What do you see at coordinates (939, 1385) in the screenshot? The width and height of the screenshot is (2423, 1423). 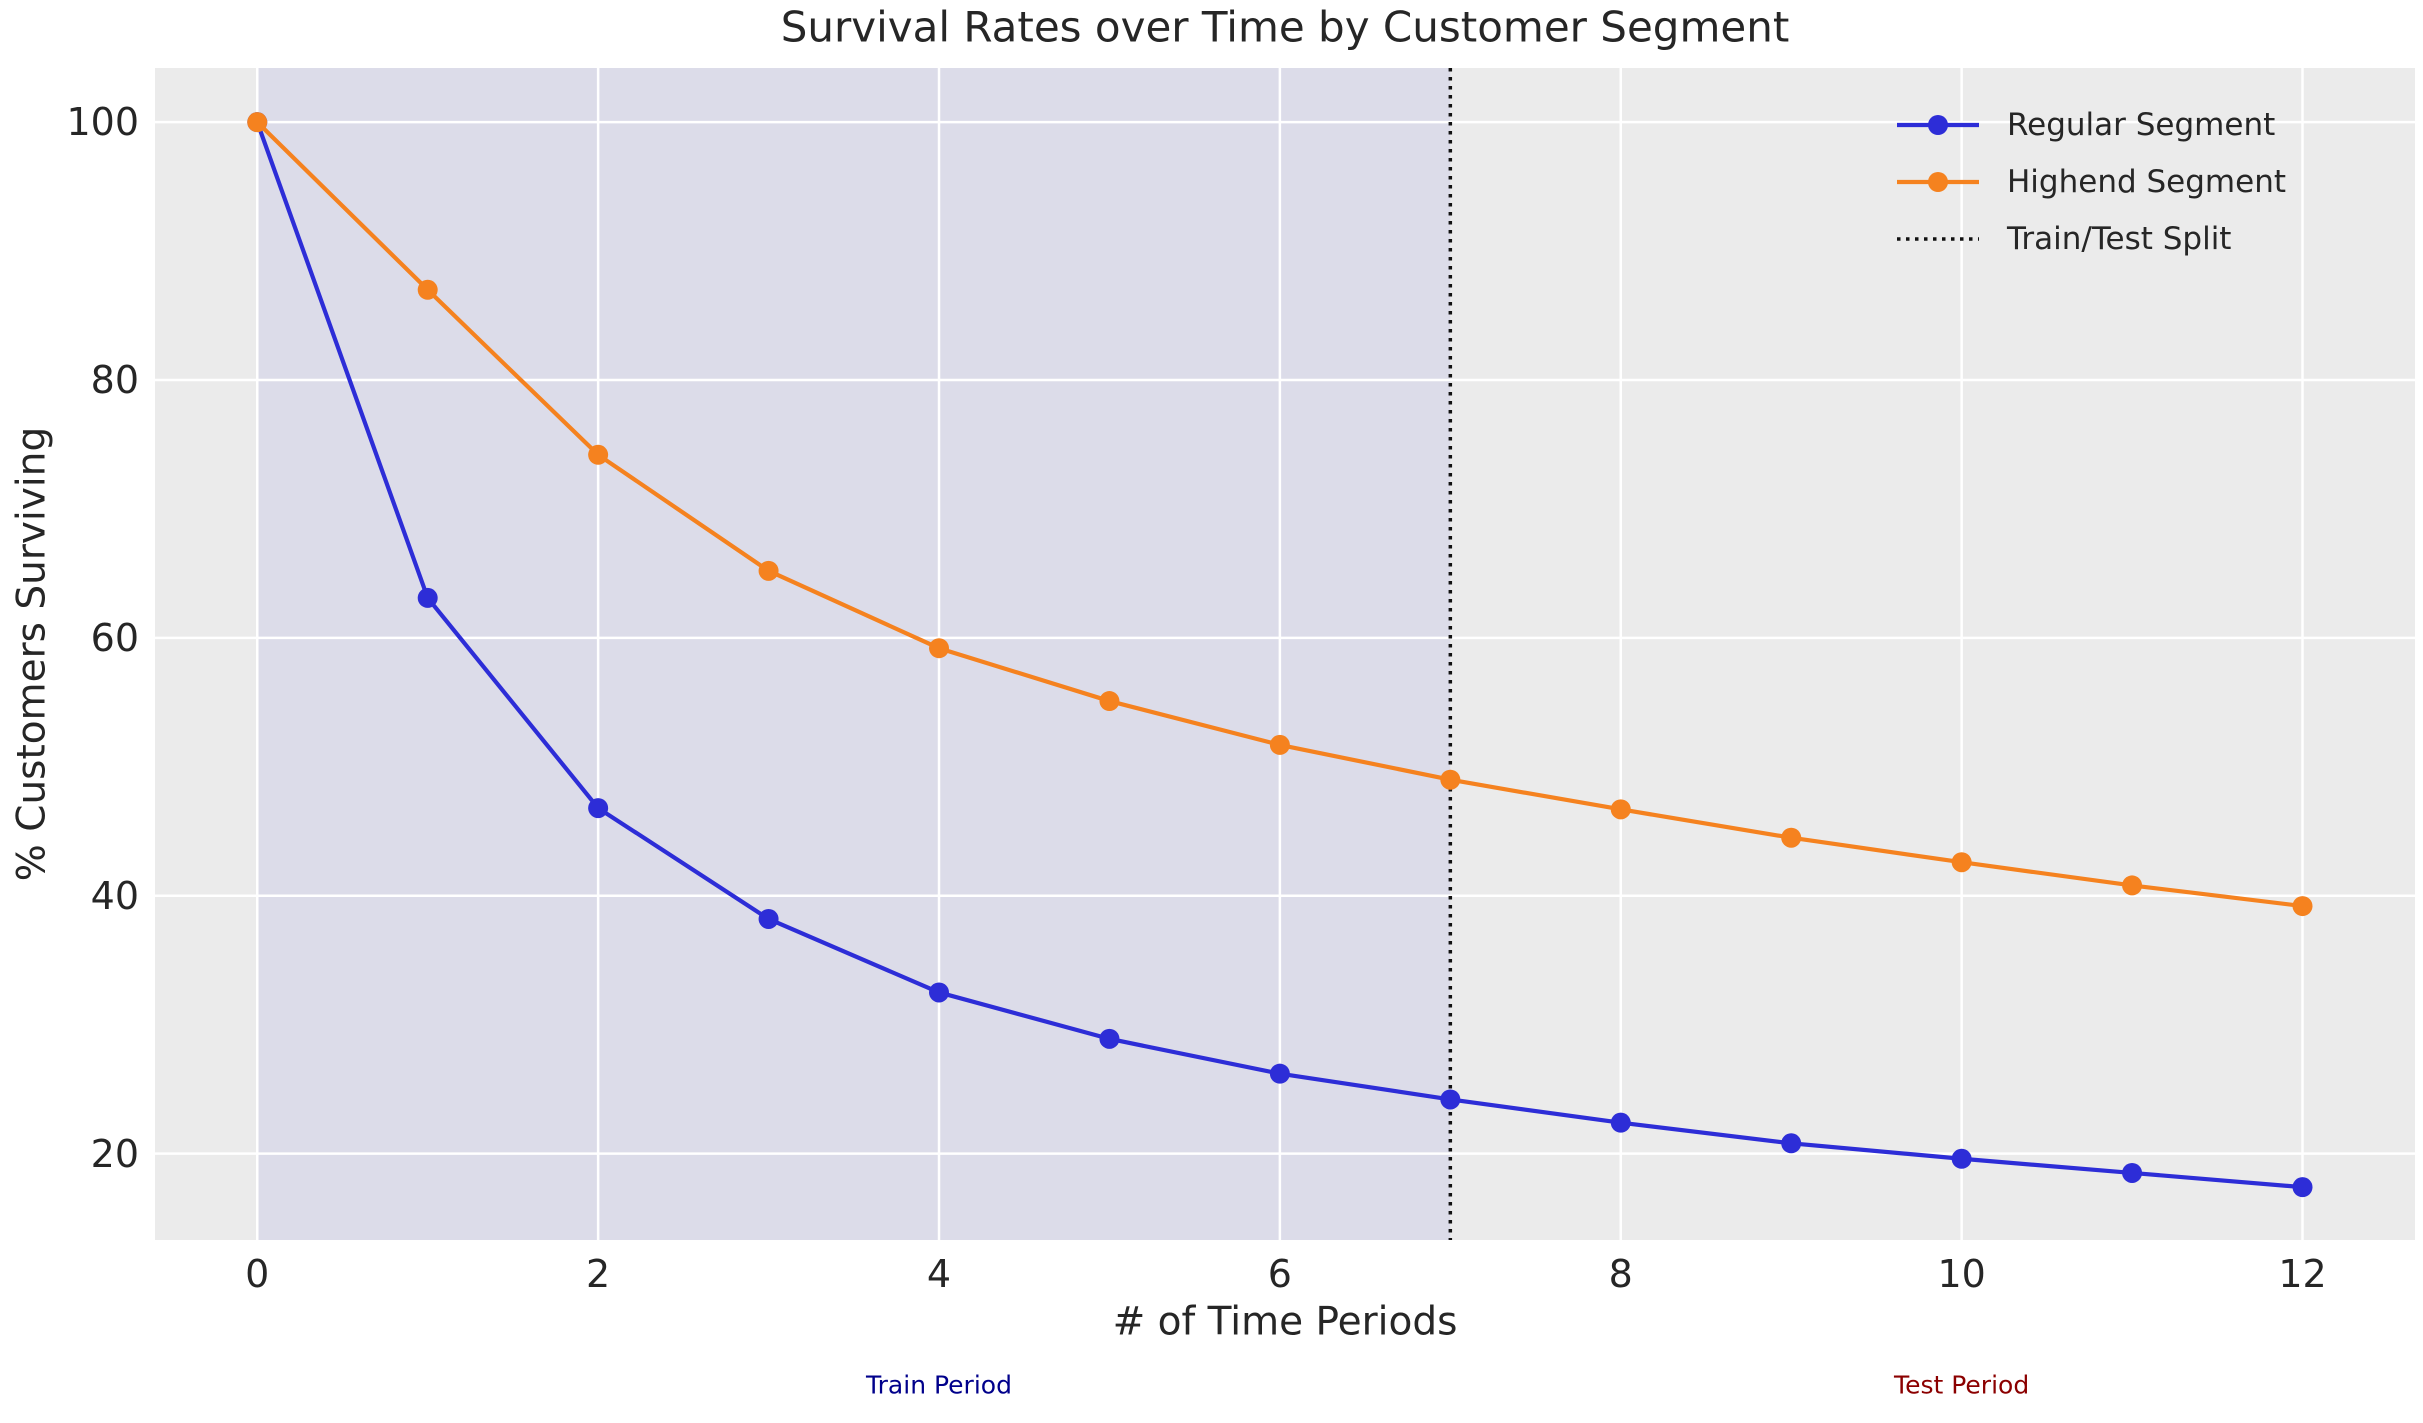 I see `train-period-annotation: Train Period` at bounding box center [939, 1385].